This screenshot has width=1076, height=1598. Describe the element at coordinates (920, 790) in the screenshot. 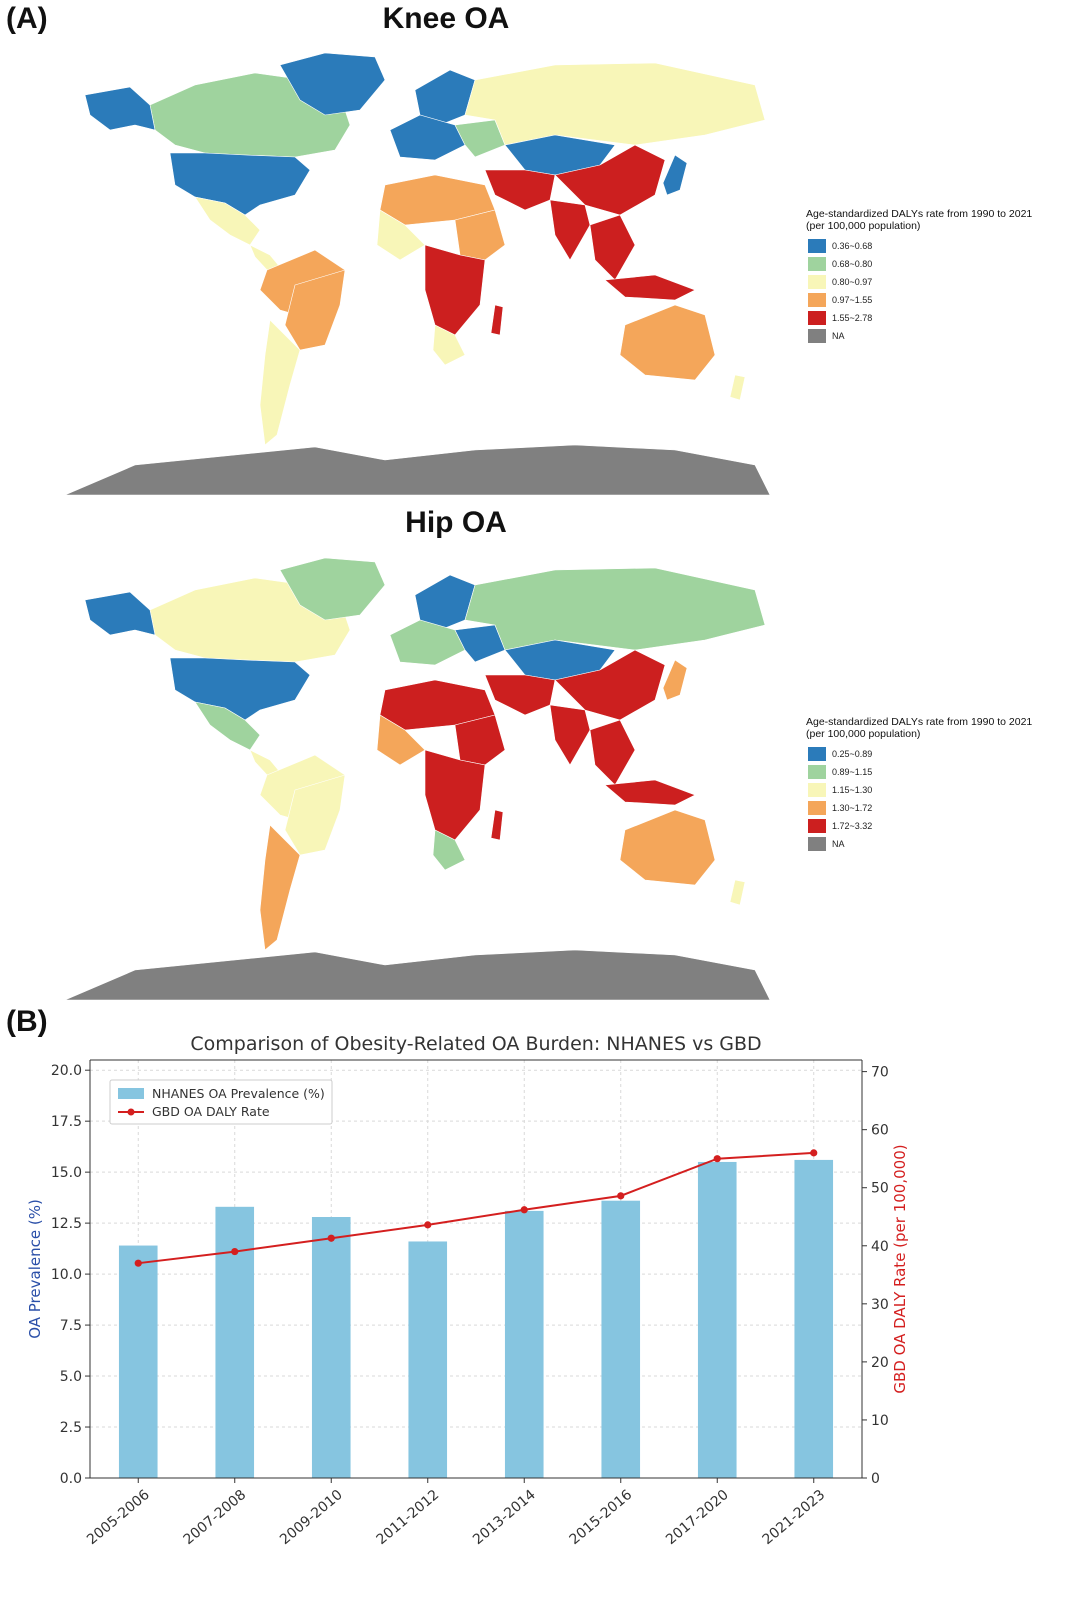

I see `legend-item: 1.15~1.30` at that location.